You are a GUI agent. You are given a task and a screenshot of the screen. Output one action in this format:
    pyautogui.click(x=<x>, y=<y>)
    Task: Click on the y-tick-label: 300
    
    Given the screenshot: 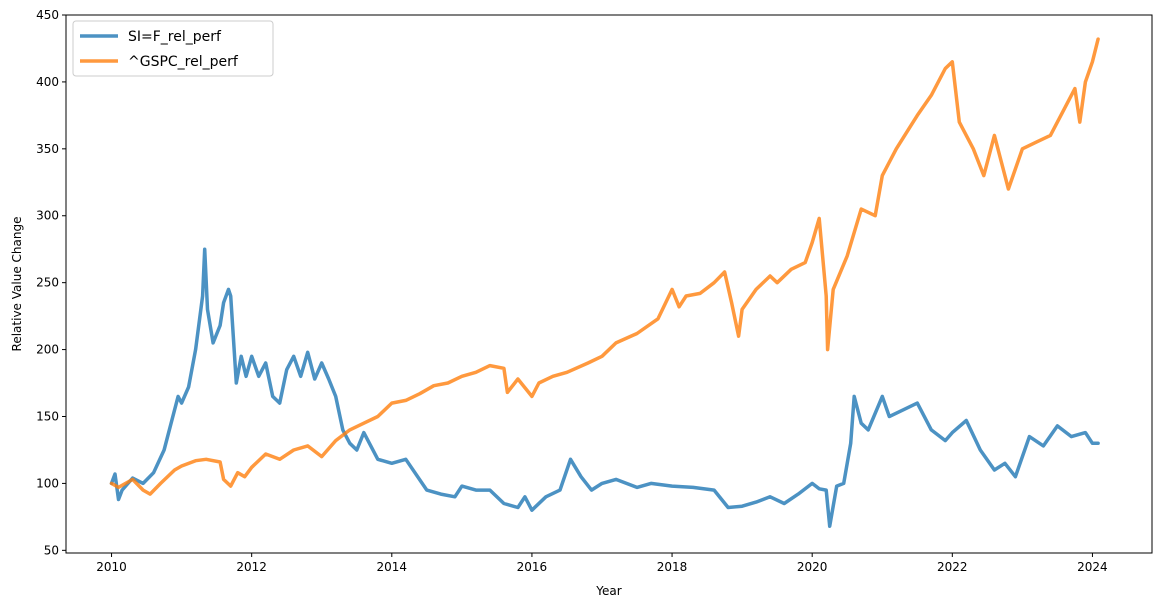 What is the action you would take?
    pyautogui.click(x=47, y=216)
    